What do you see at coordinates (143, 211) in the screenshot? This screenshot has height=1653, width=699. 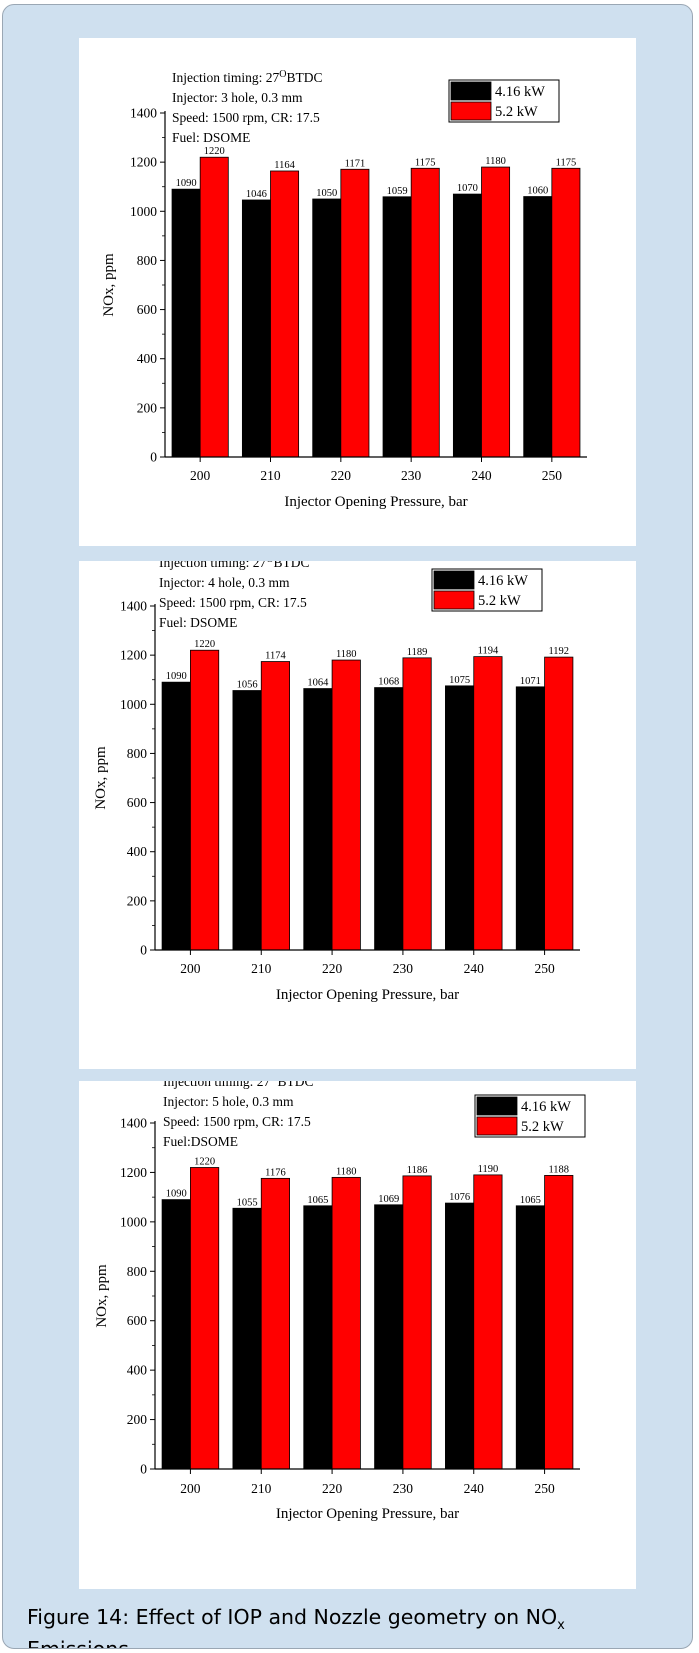 I see `y-tick-label: 1000` at bounding box center [143, 211].